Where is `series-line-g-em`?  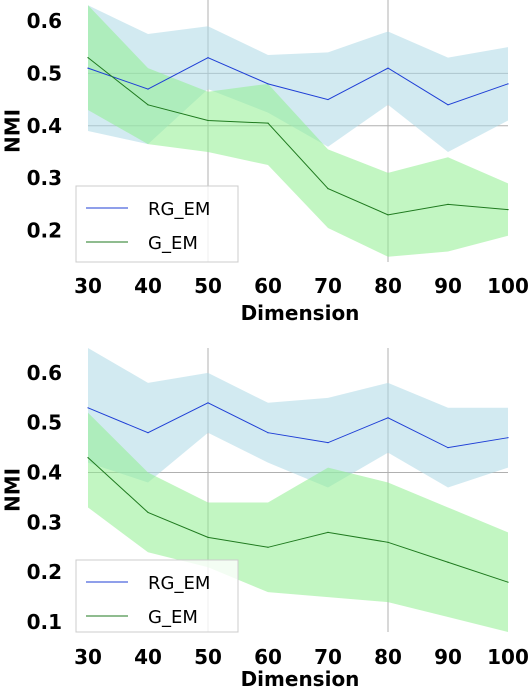
series-line-g-em is located at coordinates (298, 520).